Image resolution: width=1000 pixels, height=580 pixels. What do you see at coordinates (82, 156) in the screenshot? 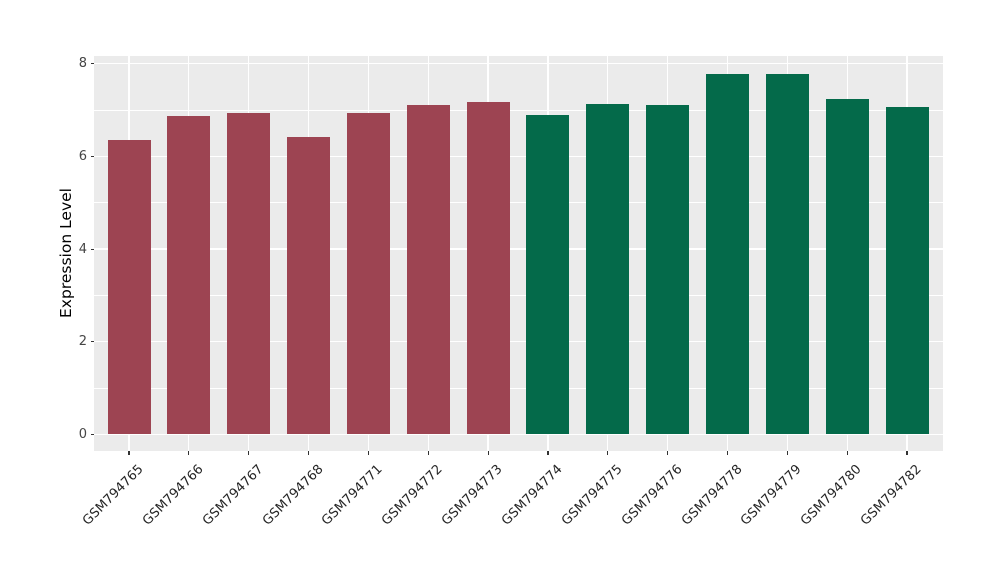
I see `y-tick-label: 6` at bounding box center [82, 156].